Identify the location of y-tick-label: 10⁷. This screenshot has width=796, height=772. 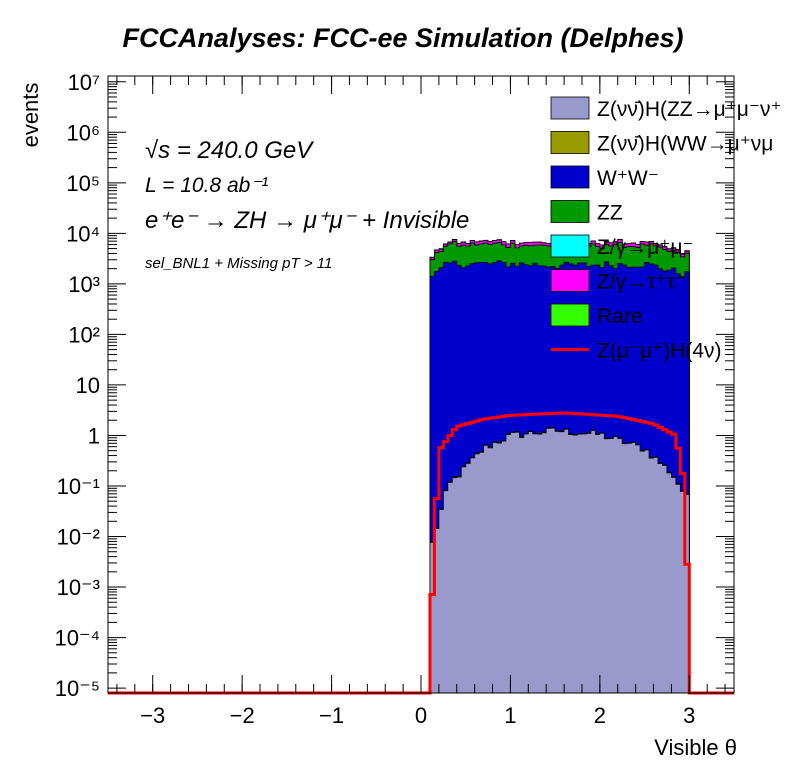
(84, 82).